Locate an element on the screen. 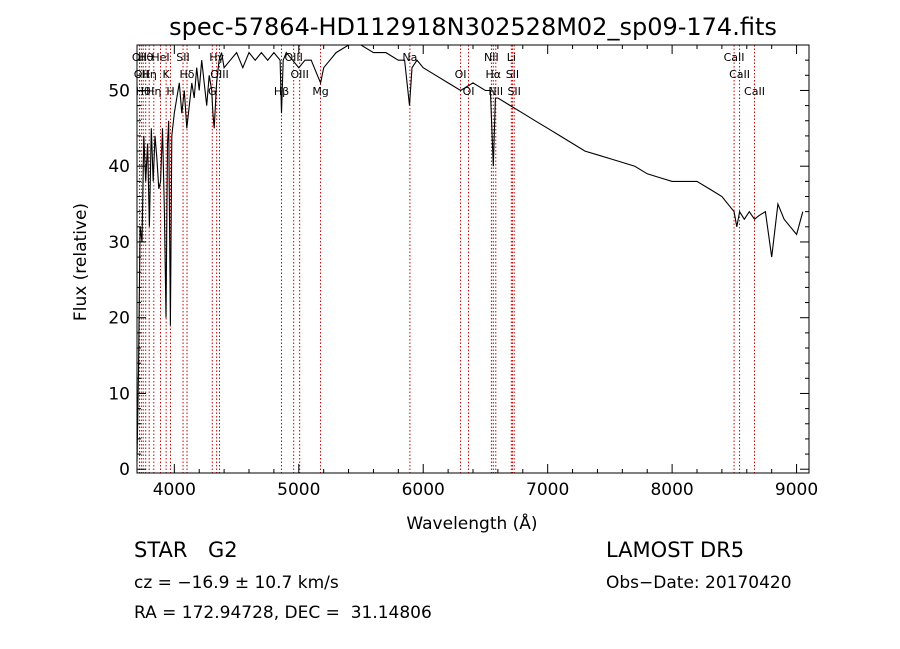 The image size is (900, 649). observation-date: Obs−Date: 20170420 is located at coordinates (699, 583).